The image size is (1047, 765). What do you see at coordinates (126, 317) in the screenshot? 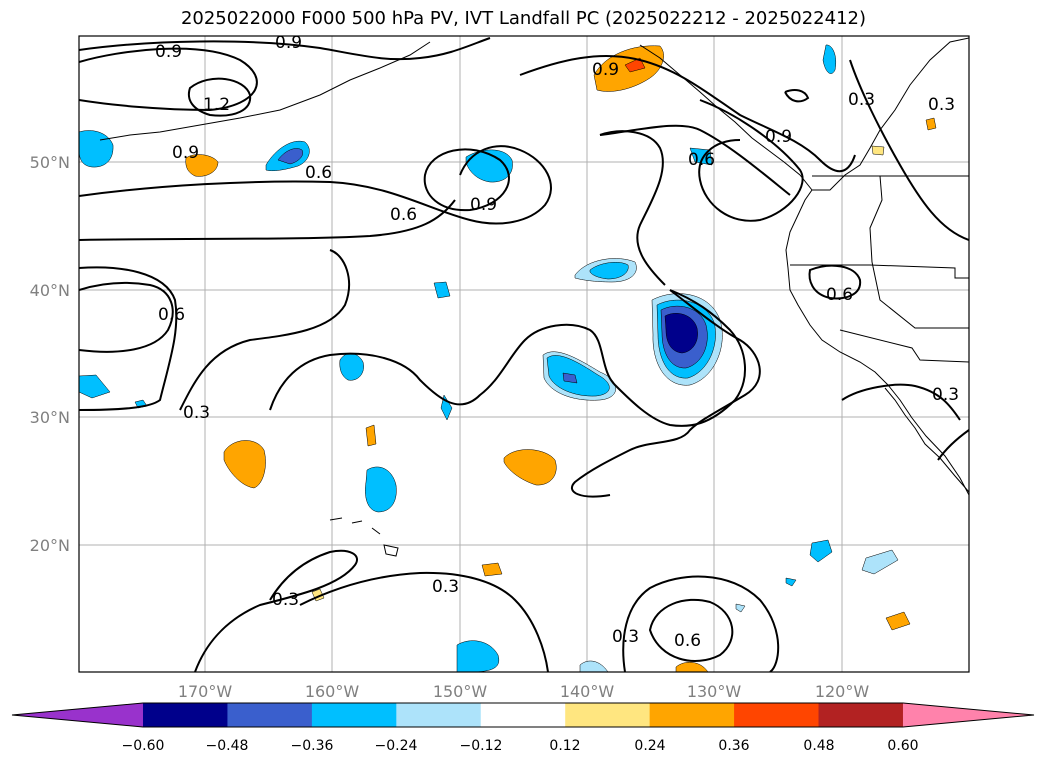
I see `contour-0-6-left` at bounding box center [126, 317].